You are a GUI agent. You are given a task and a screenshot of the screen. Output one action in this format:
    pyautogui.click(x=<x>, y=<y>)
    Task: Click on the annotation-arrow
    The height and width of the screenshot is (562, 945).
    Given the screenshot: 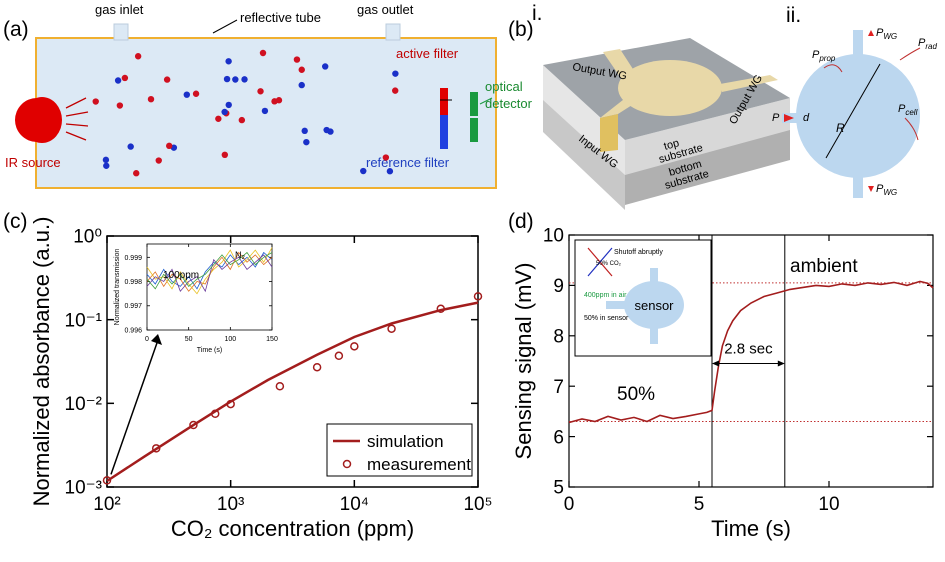 What is the action you would take?
    pyautogui.click(x=134, y=407)
    